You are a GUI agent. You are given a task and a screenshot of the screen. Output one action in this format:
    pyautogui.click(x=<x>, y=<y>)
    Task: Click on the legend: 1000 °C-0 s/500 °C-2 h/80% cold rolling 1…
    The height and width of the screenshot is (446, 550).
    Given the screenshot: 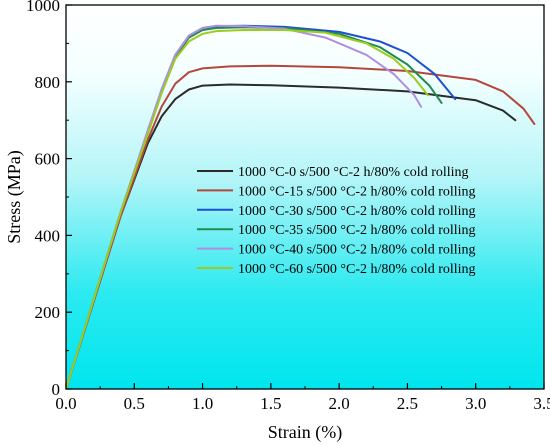 What is the action you would take?
    pyautogui.click(x=336, y=221)
    